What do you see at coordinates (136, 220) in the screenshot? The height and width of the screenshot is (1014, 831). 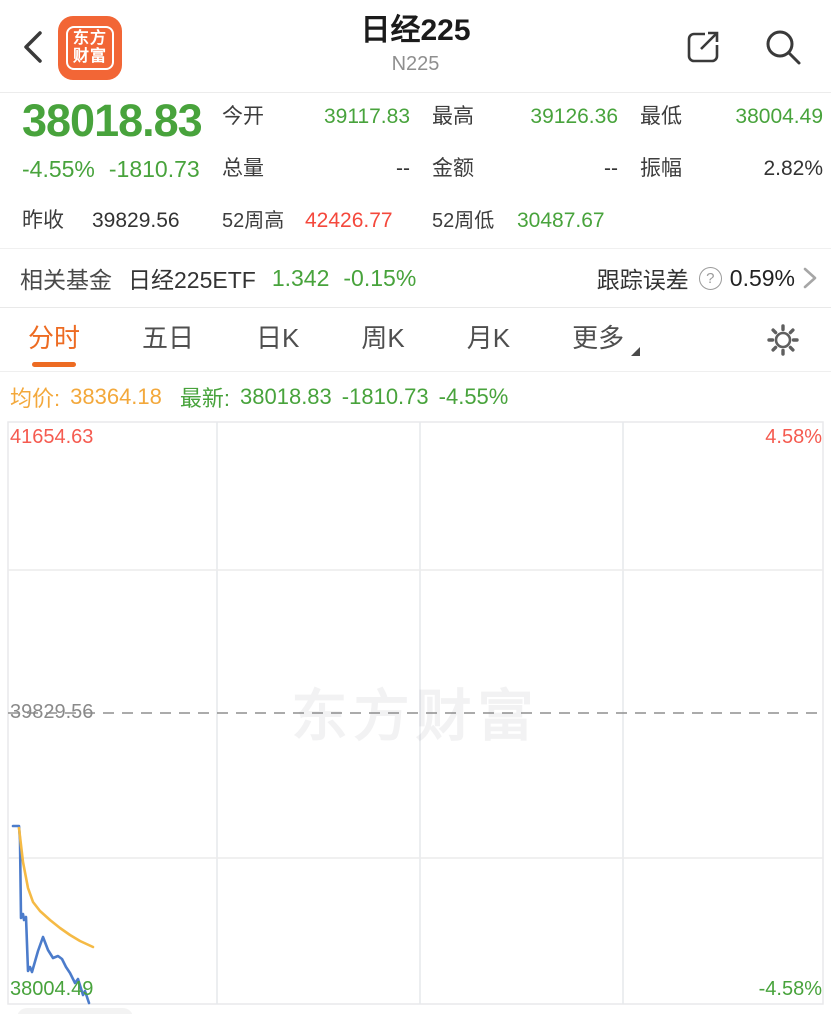 I see `stat-value-prev-close: 39829.56` at bounding box center [136, 220].